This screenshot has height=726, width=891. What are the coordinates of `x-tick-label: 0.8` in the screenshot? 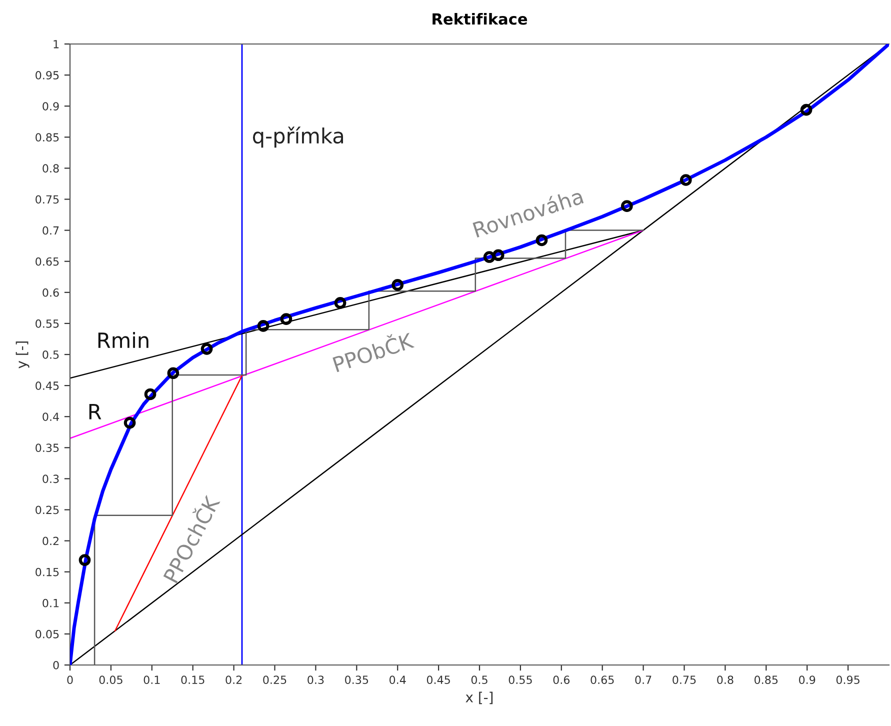 It's located at (725, 680).